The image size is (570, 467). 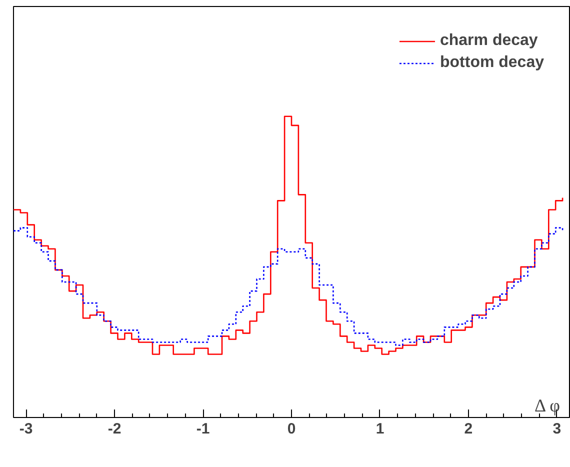 What do you see at coordinates (380, 429) in the screenshot?
I see `x-tick-label: 1` at bounding box center [380, 429].